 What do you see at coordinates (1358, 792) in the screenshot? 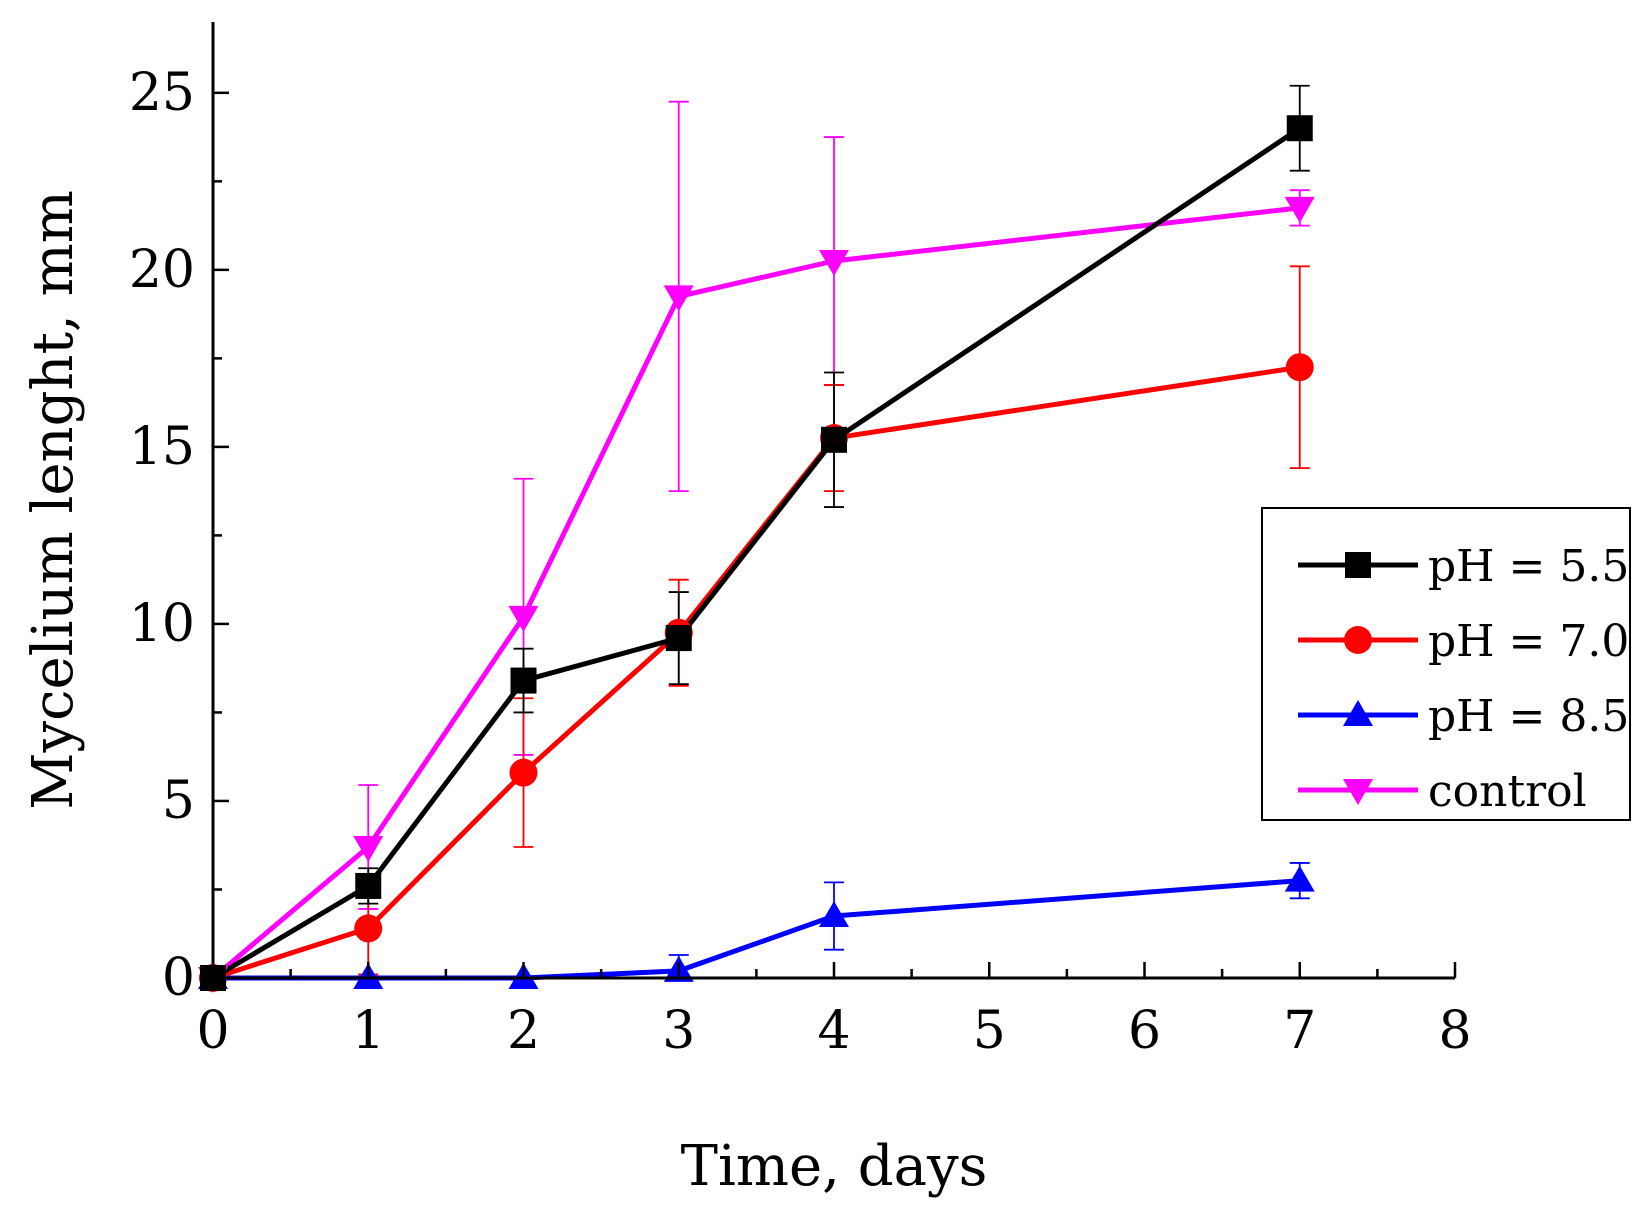
I see `legend-marker-control` at bounding box center [1358, 792].